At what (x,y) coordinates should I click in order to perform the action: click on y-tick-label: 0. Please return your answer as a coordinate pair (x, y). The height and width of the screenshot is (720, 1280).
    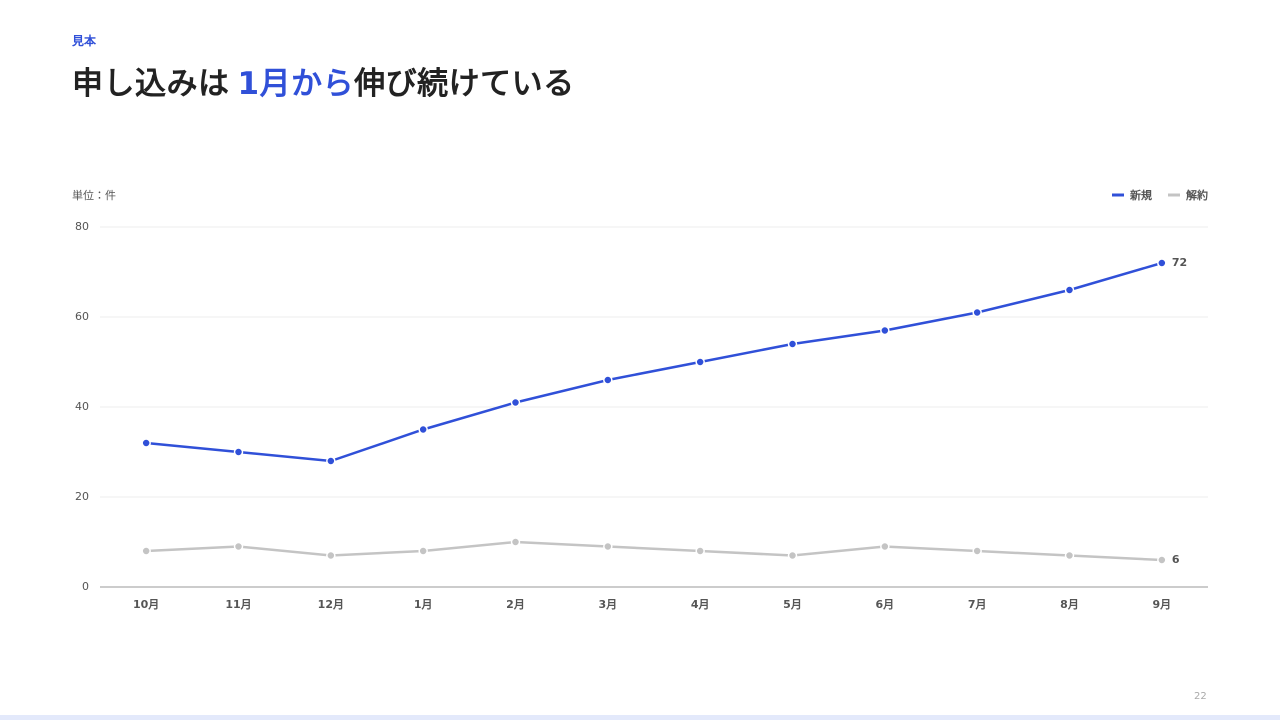
    Looking at the image, I should click on (85, 586).